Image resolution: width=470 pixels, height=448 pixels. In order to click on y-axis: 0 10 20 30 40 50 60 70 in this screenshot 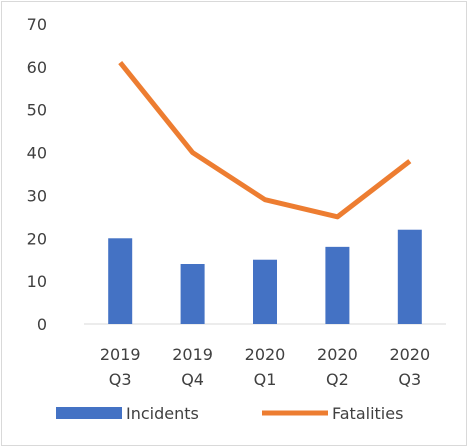, I will do `click(37, 174)`.